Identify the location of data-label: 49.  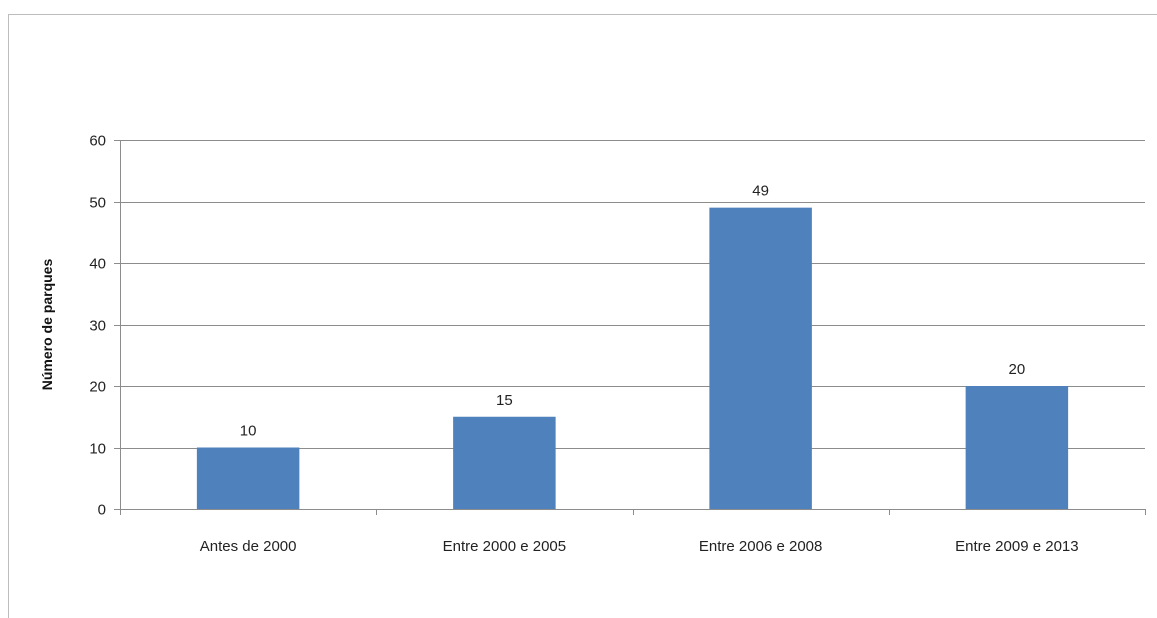
(760, 191).